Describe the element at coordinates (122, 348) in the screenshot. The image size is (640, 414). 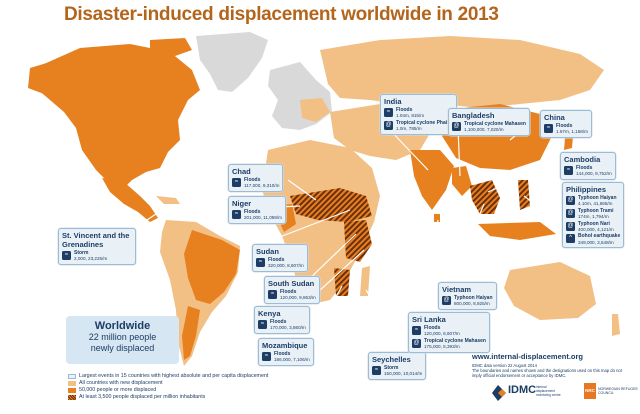
I see `worldwide-caption: newly displaced` at that location.